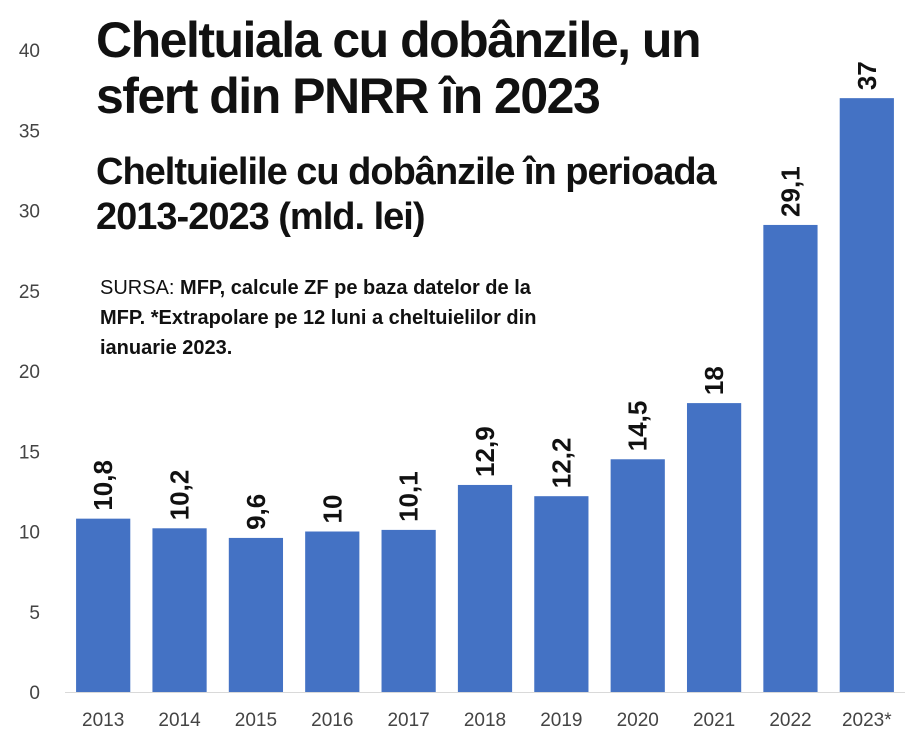  What do you see at coordinates (256, 720) in the screenshot?
I see `x-tick-label: 2015` at bounding box center [256, 720].